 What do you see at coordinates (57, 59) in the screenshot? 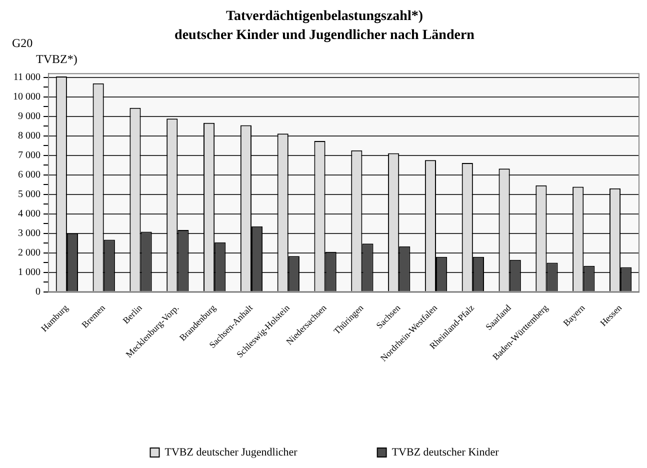
I see `y-axis-title: TVBZ*)` at bounding box center [57, 59].